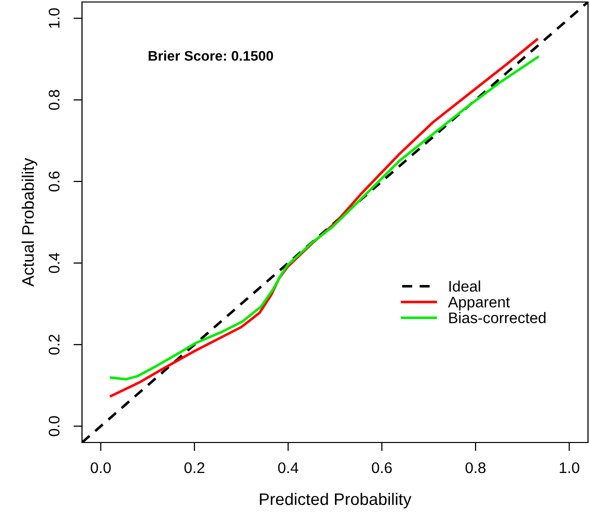 The width and height of the screenshot is (590, 529). I want to click on y-tick-label: 0.0, so click(54, 426).